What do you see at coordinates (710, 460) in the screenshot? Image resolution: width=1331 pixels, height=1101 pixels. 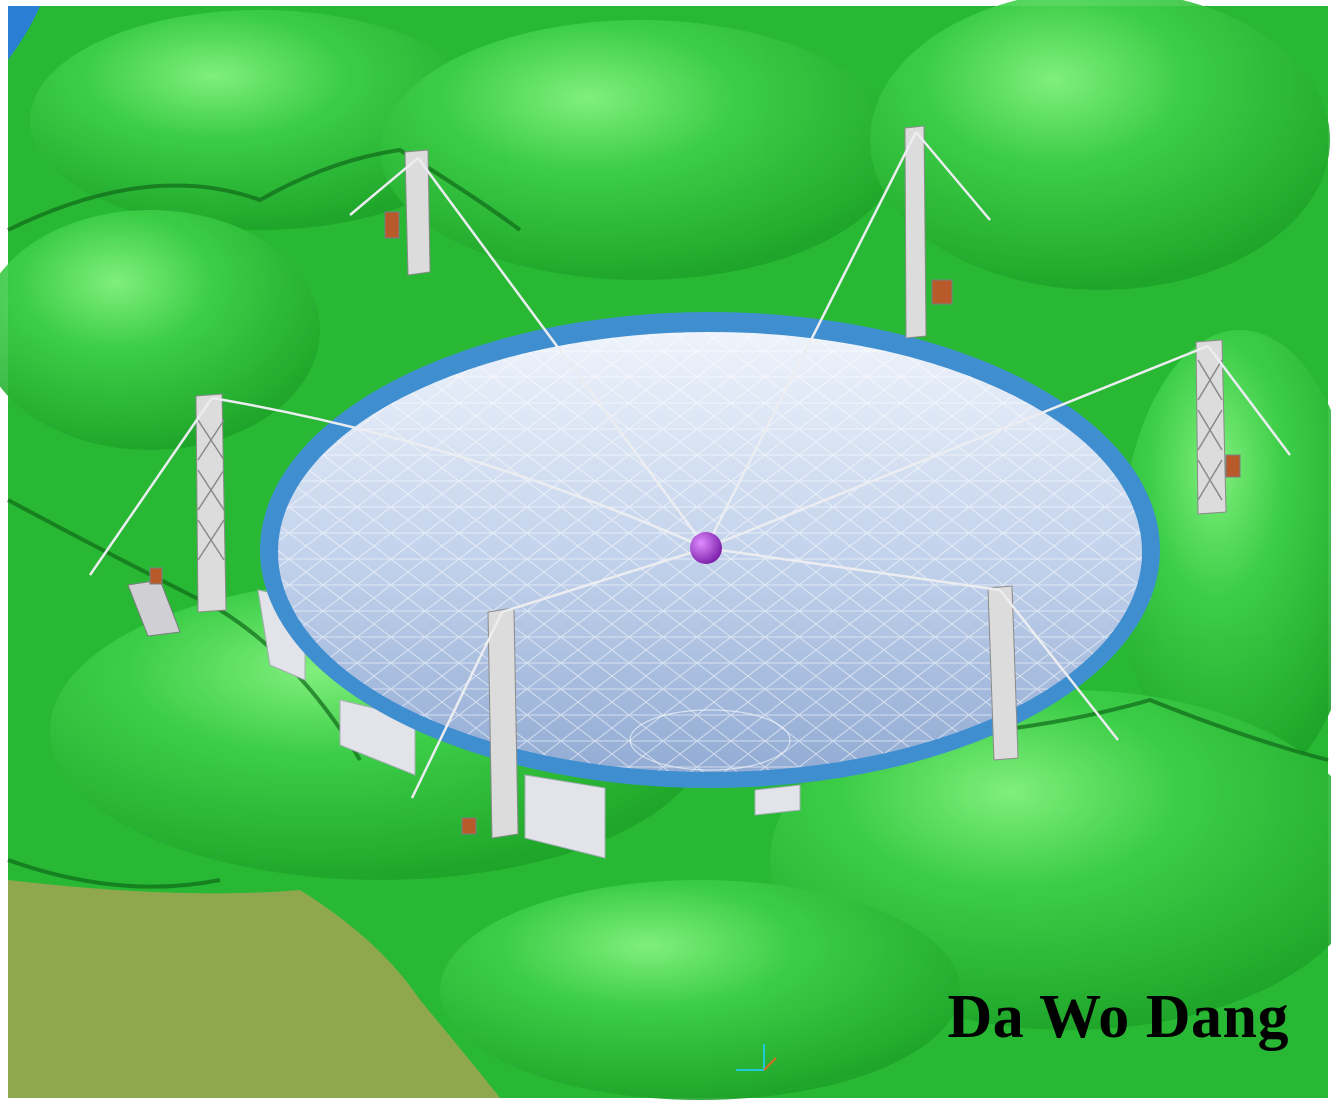 I see `tower-bracing` at bounding box center [710, 460].